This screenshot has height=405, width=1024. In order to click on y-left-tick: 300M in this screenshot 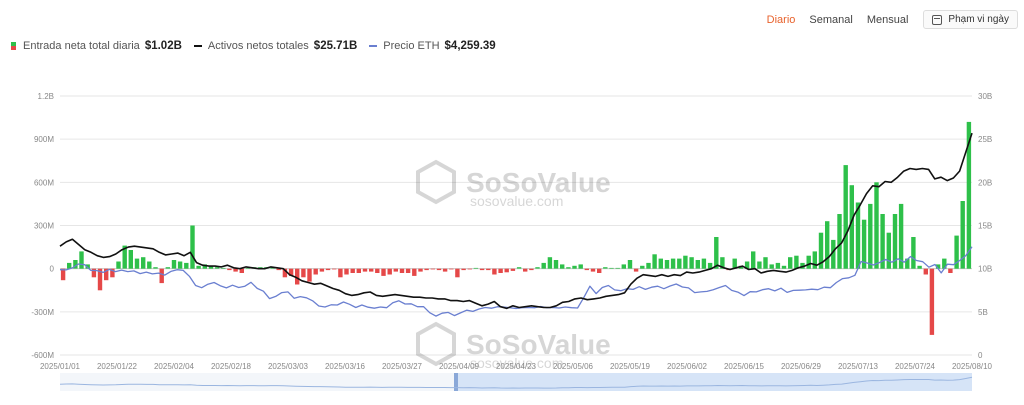, I will do `click(44, 226)`.